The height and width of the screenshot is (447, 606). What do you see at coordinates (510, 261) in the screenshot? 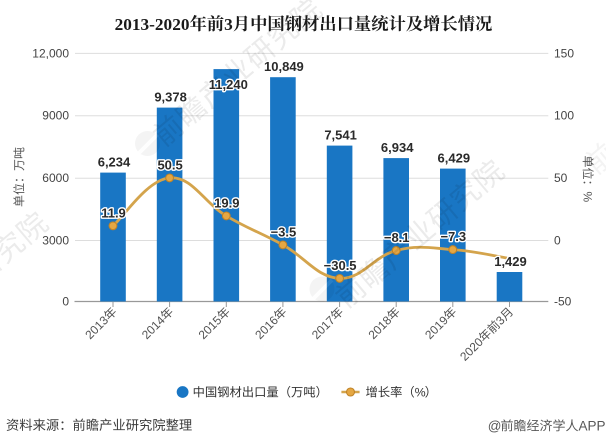
I see `svg-text: 1,429` at bounding box center [510, 261].